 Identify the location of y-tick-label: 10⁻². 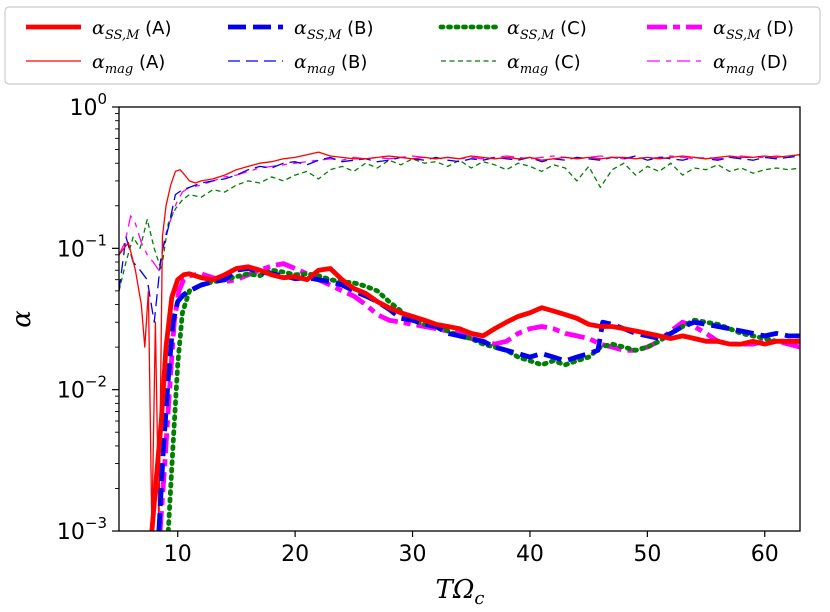
(82, 388).